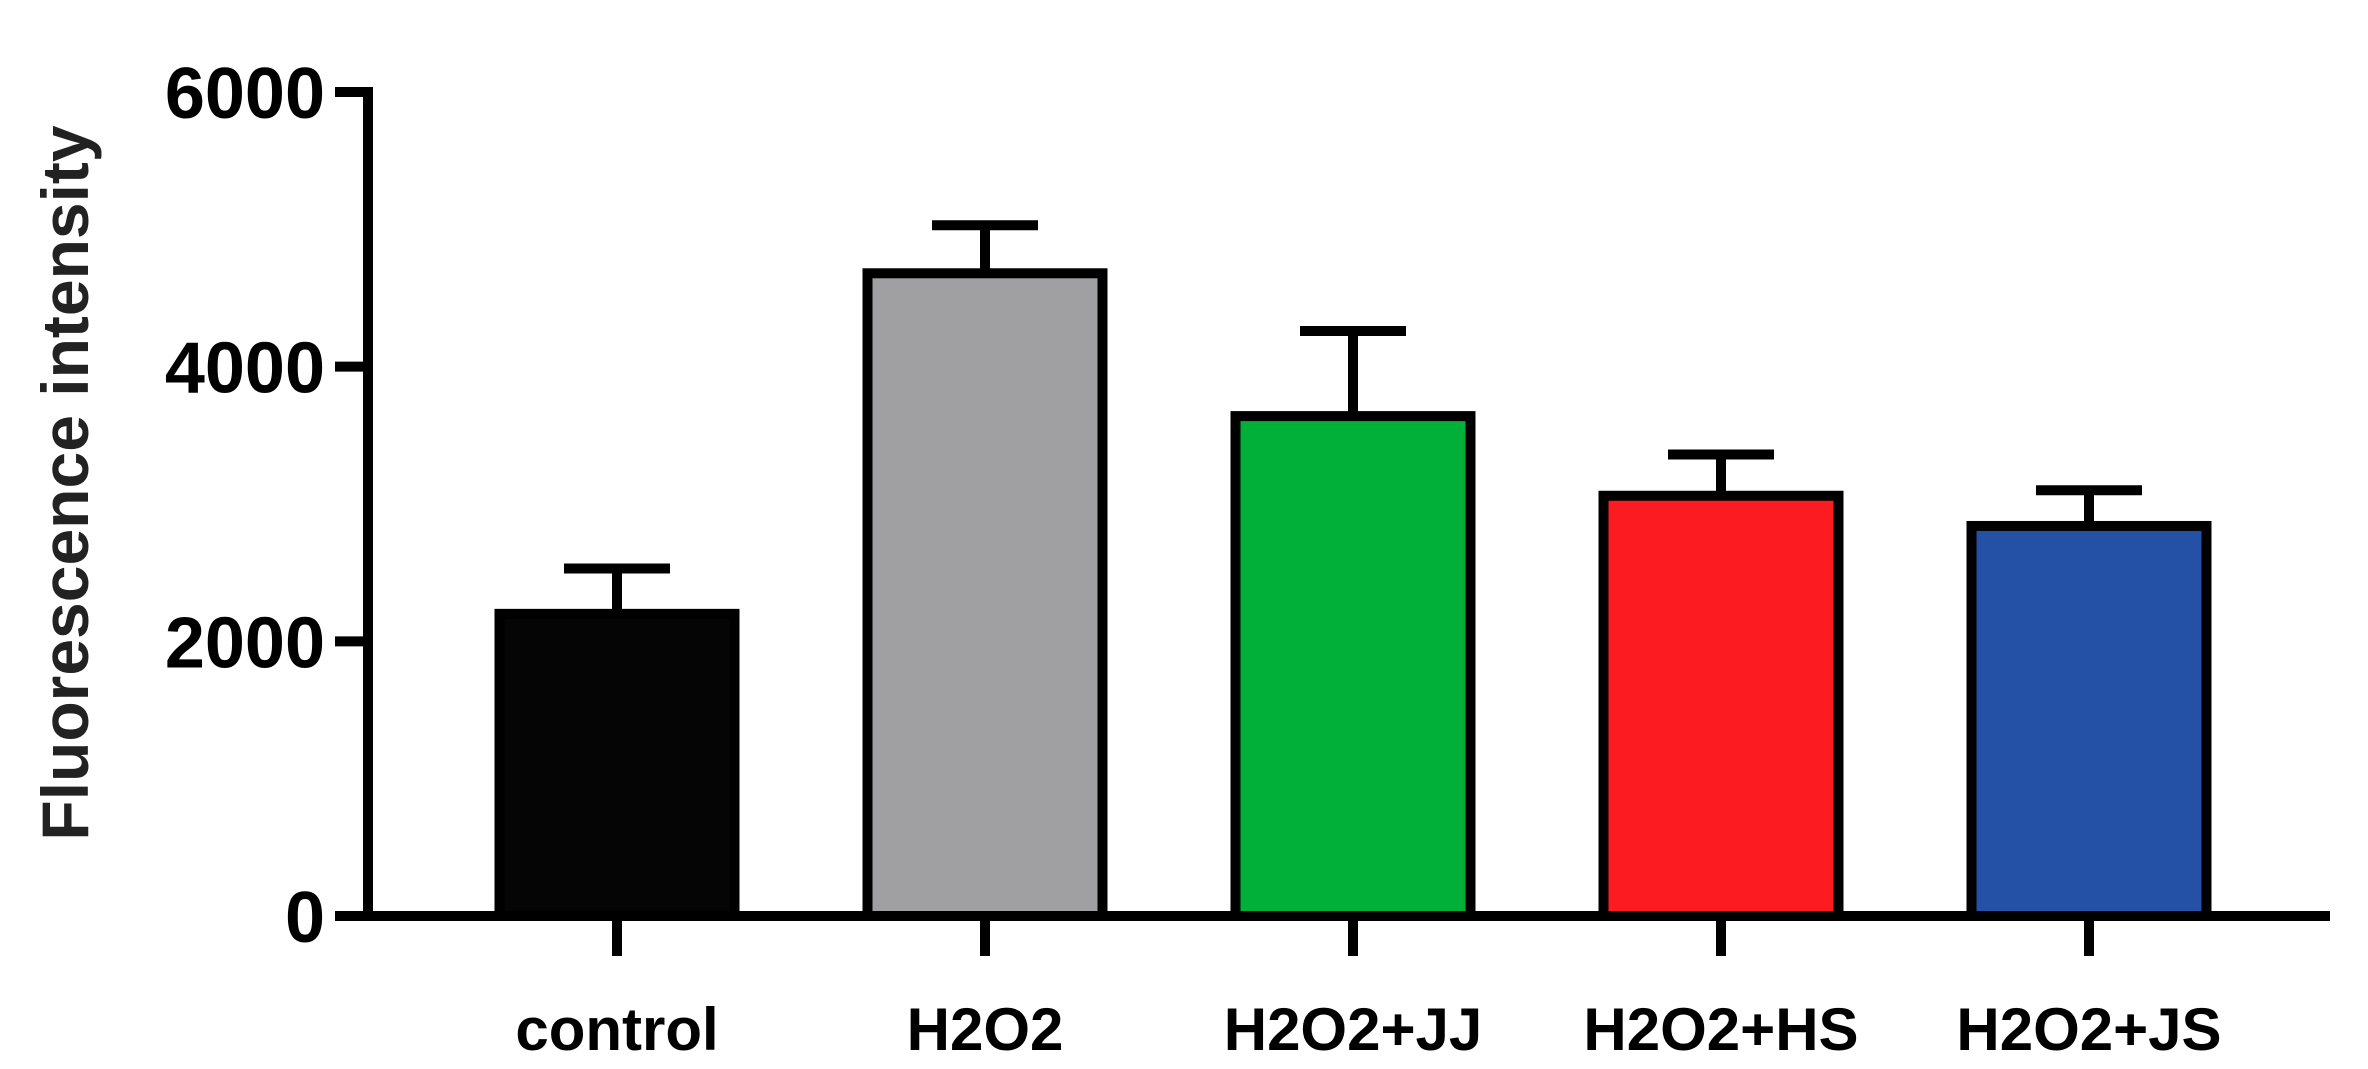 This screenshot has width=2368, height=1069. I want to click on y-tick-label-2: 4000, so click(245, 369).